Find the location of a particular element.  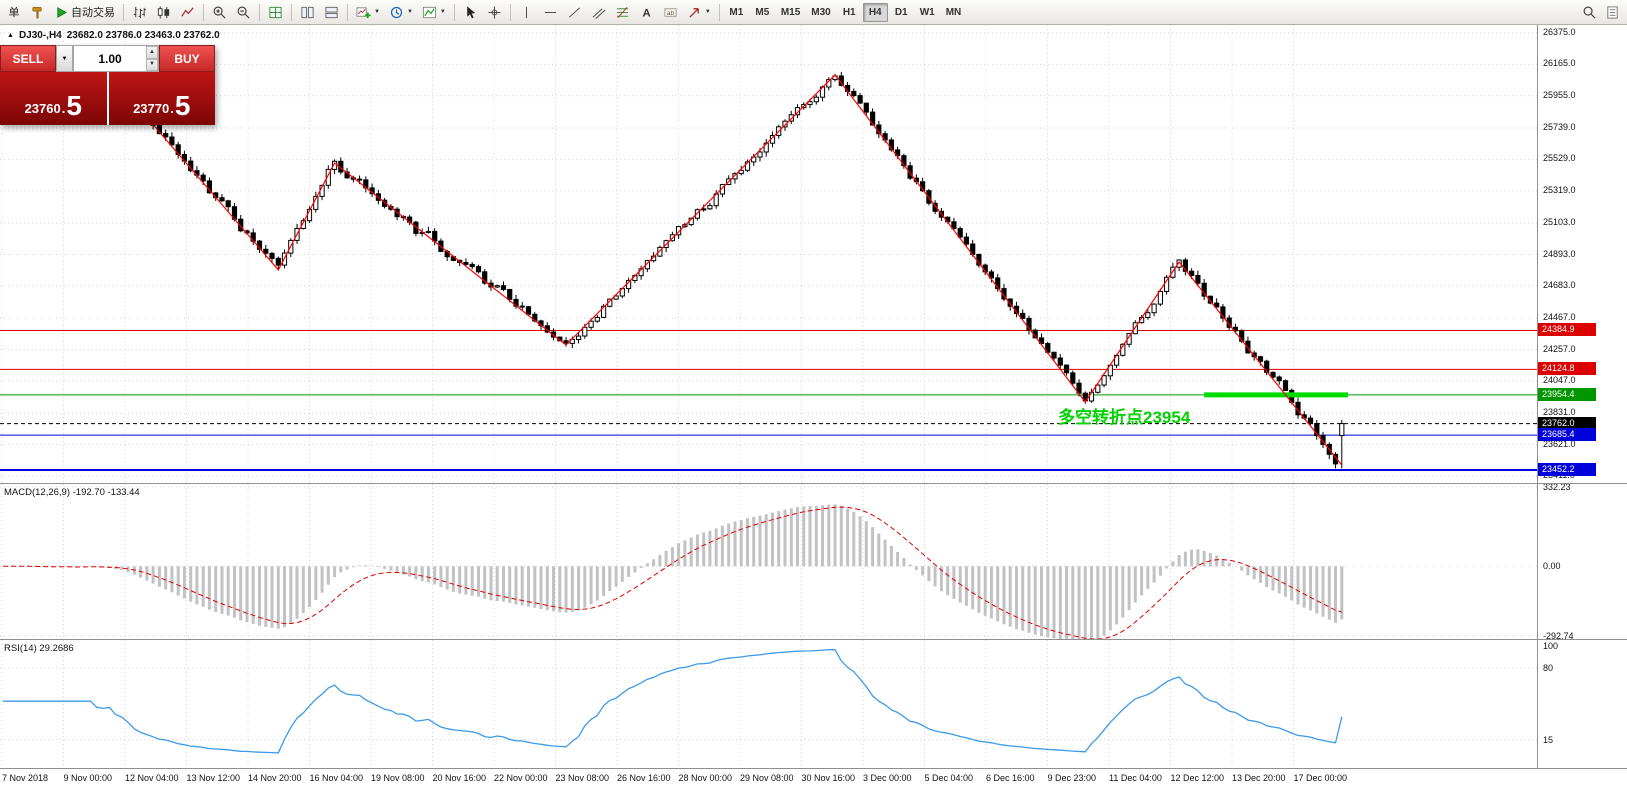

text-button: A is located at coordinates (646, 12).